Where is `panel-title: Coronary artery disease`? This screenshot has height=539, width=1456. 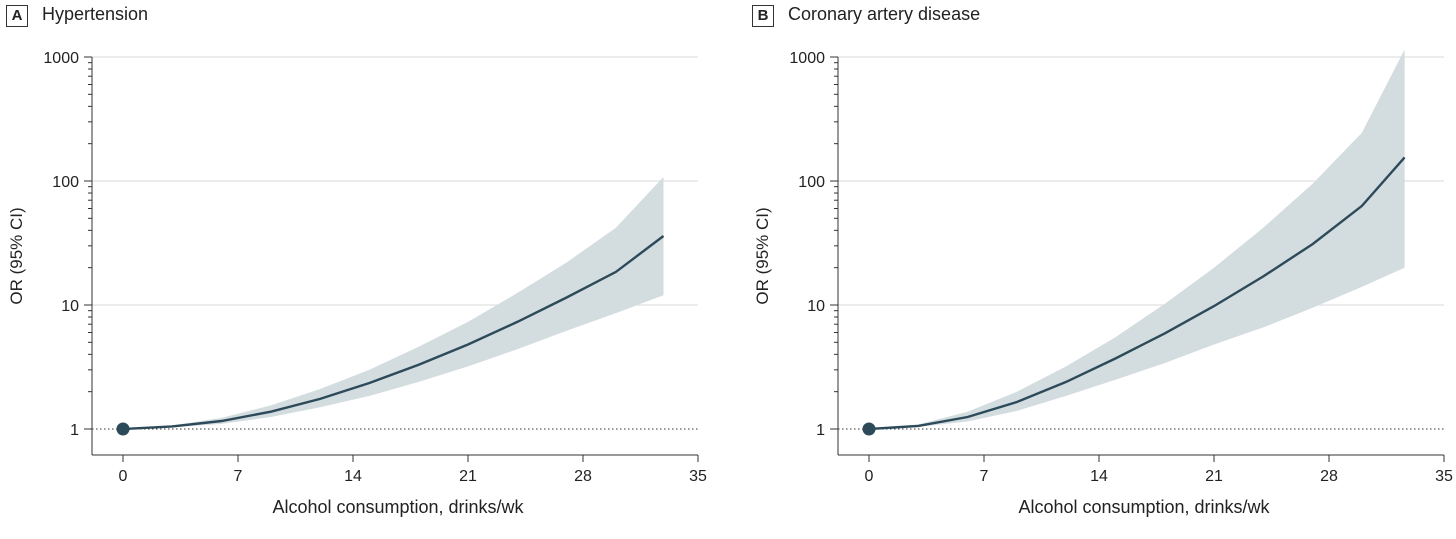
panel-title: Coronary artery disease is located at coordinates (884, 14).